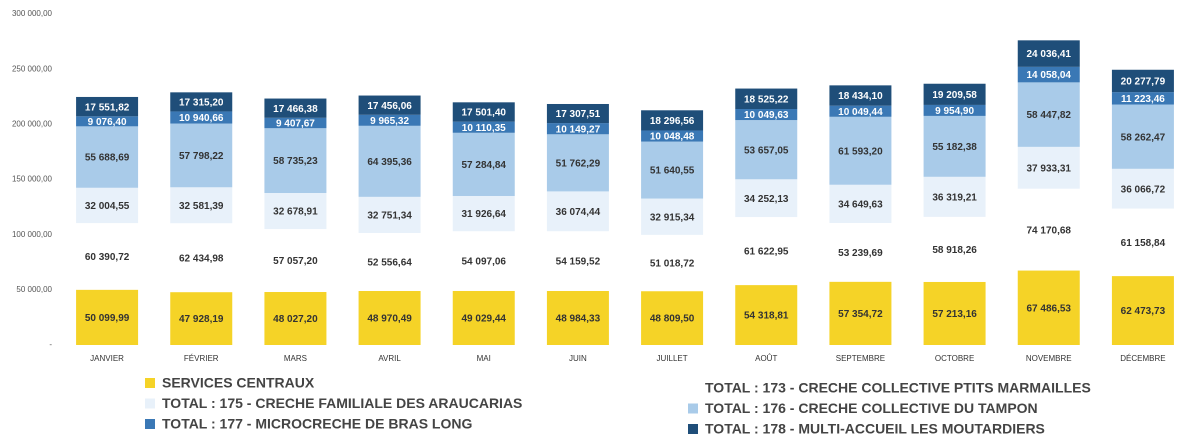 The height and width of the screenshot is (434, 1191). I want to click on value-label: 18 296,56, so click(672, 121).